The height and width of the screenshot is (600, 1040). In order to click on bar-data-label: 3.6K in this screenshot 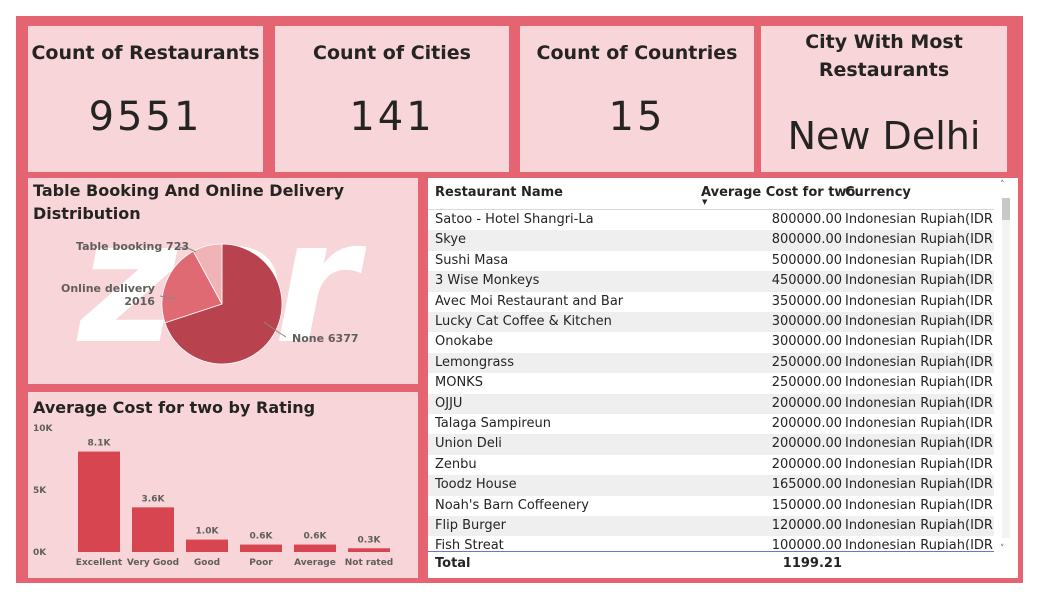, I will do `click(154, 499)`.